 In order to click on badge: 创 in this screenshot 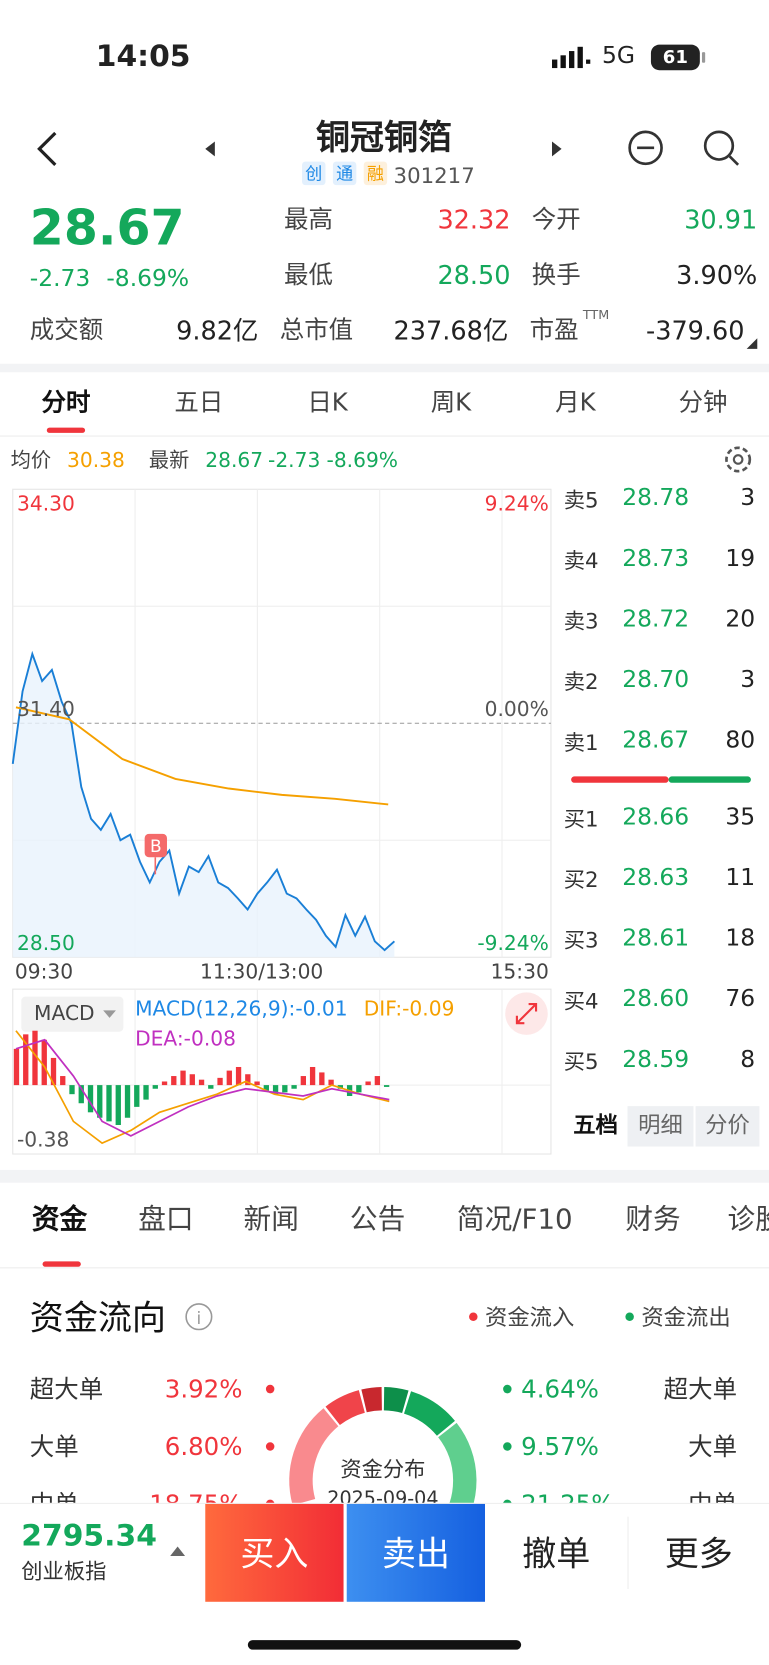, I will do `click(314, 174)`.